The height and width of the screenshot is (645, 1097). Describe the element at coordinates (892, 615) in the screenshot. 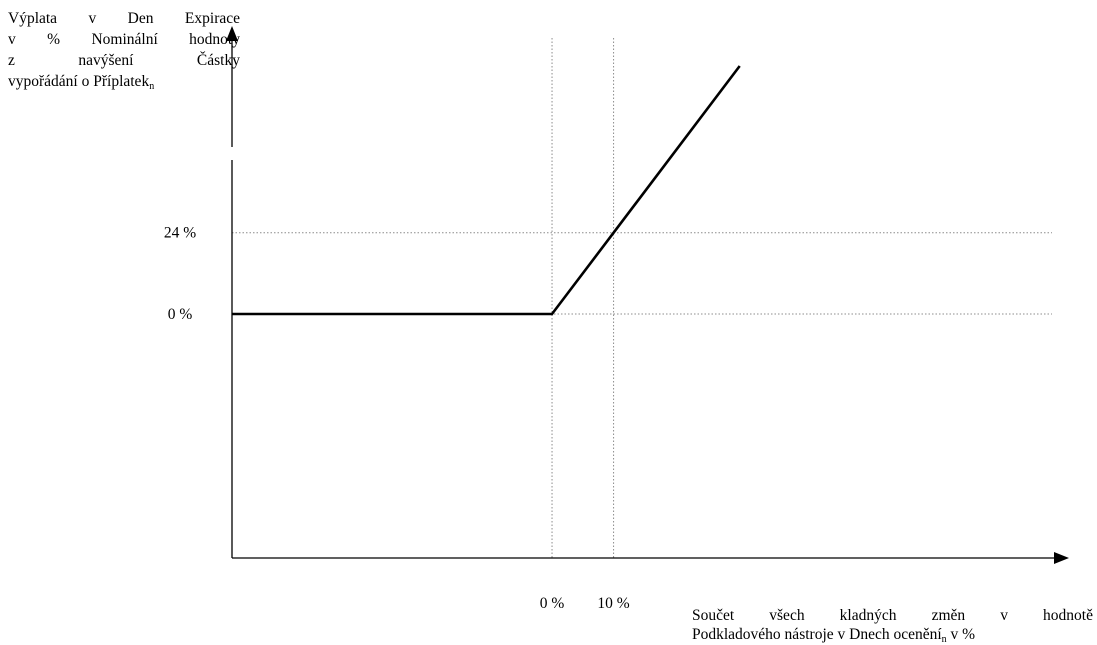

I see `x-axis-label-line-1: Součet všech kladných změn v hodnotě` at that location.